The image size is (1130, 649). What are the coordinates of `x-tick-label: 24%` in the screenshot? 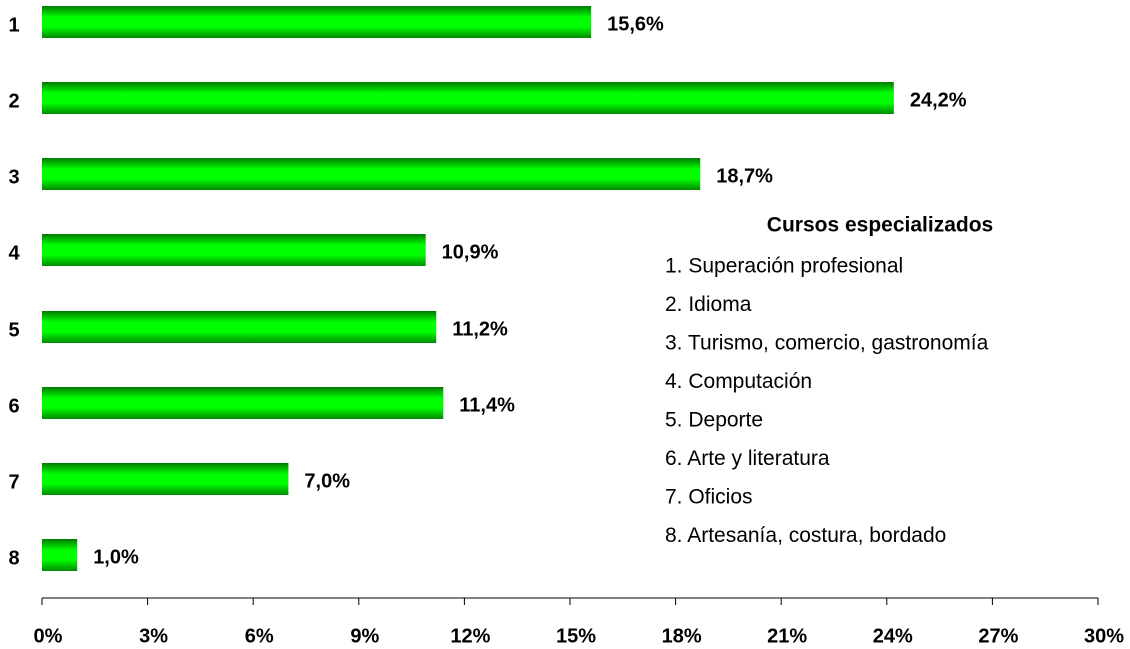 It's located at (893, 636).